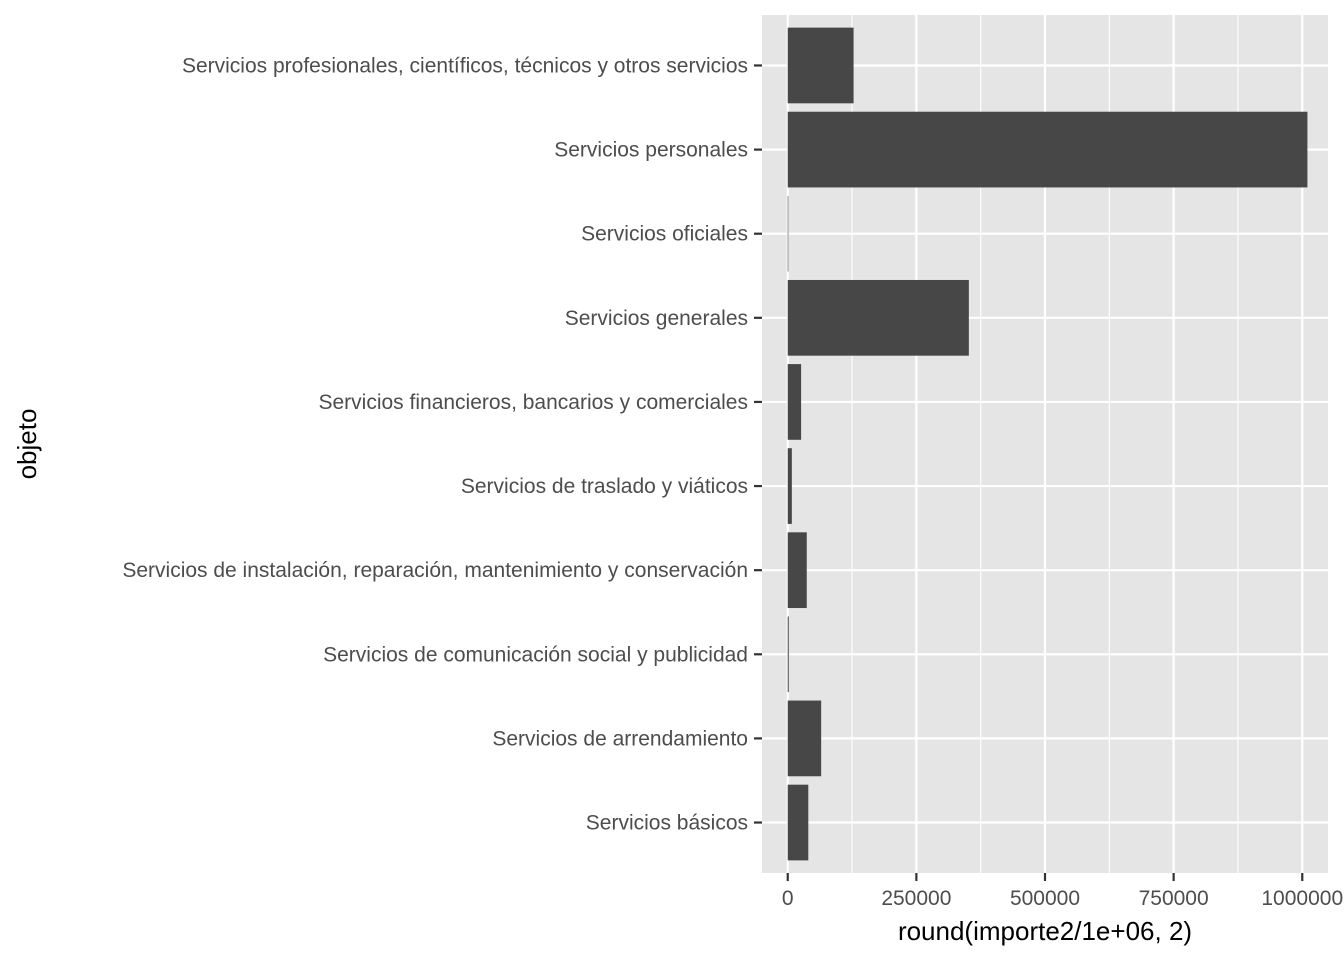 This screenshot has width=1344, height=960. Describe the element at coordinates (916, 898) in the screenshot. I see `x-tick-label: 250000` at that location.